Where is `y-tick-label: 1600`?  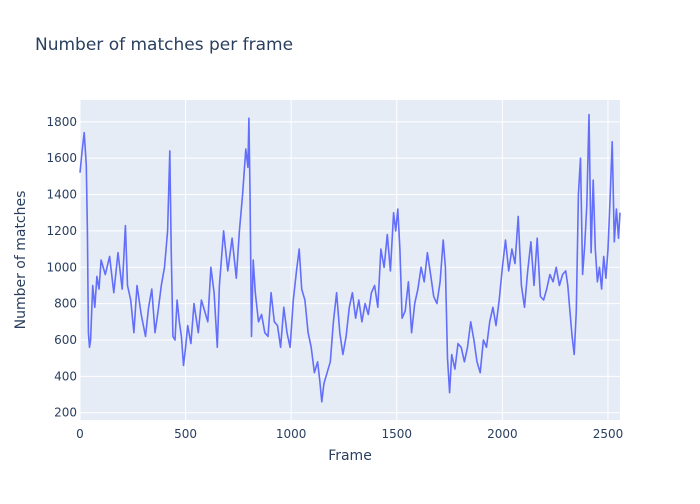
y-tick-label: 1600 is located at coordinates (61, 158).